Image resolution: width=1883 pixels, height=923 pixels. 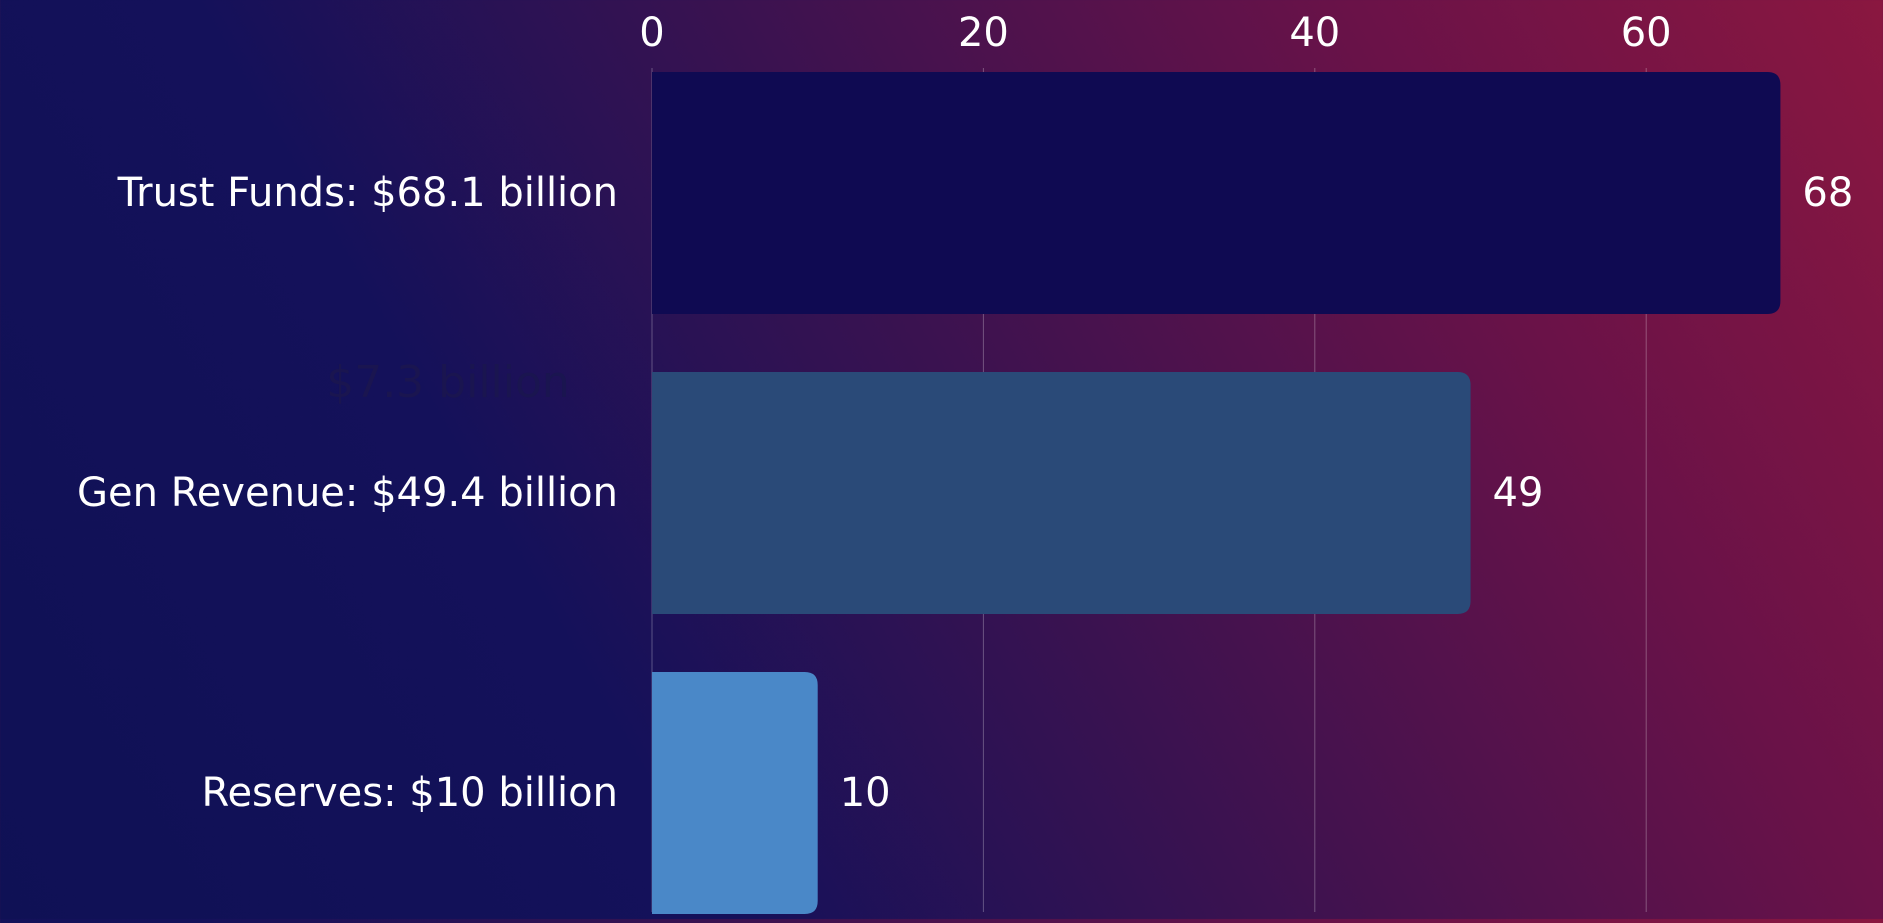 What do you see at coordinates (1518, 493) in the screenshot?
I see `value-label: 49` at bounding box center [1518, 493].